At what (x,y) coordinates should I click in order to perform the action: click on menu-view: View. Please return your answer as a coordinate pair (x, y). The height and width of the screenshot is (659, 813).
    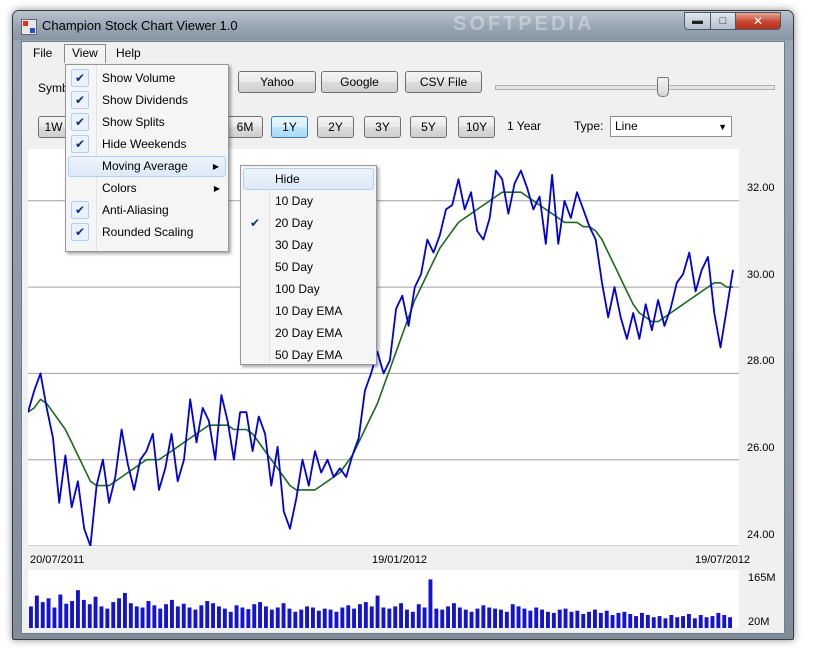
    Looking at the image, I should click on (85, 53).